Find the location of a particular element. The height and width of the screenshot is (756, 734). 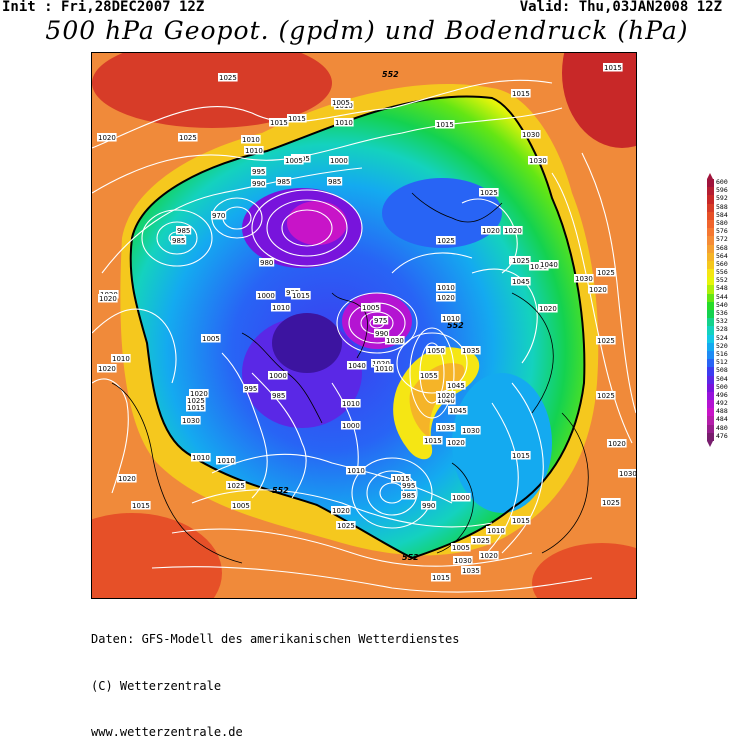

colorbar-label: 552 is located at coordinates (722, 280).